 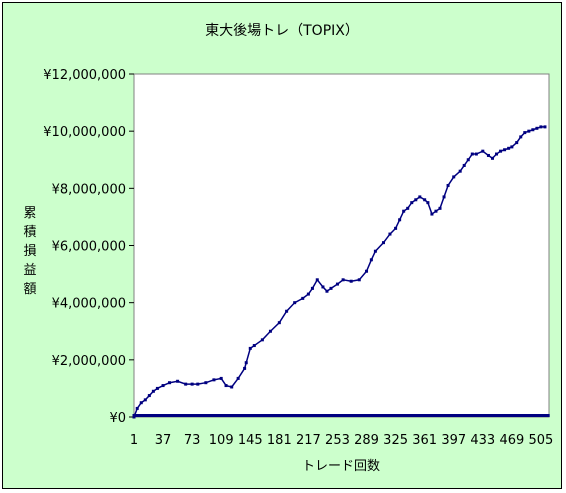 What do you see at coordinates (337, 440) in the screenshot?
I see `x-tick-label: 253` at bounding box center [337, 440].